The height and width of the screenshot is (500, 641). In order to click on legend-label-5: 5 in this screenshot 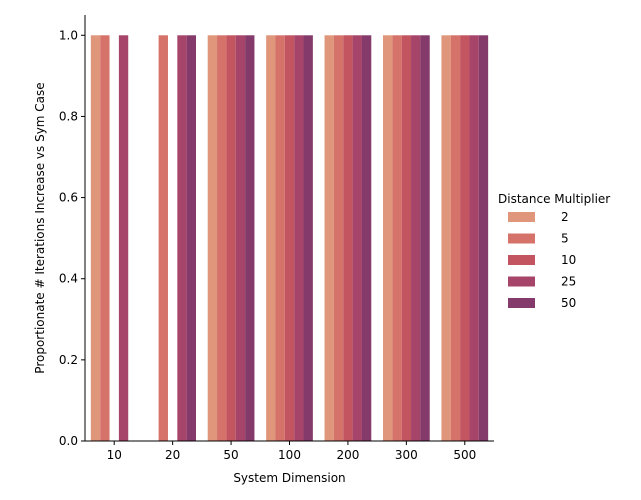, I will do `click(565, 239)`.